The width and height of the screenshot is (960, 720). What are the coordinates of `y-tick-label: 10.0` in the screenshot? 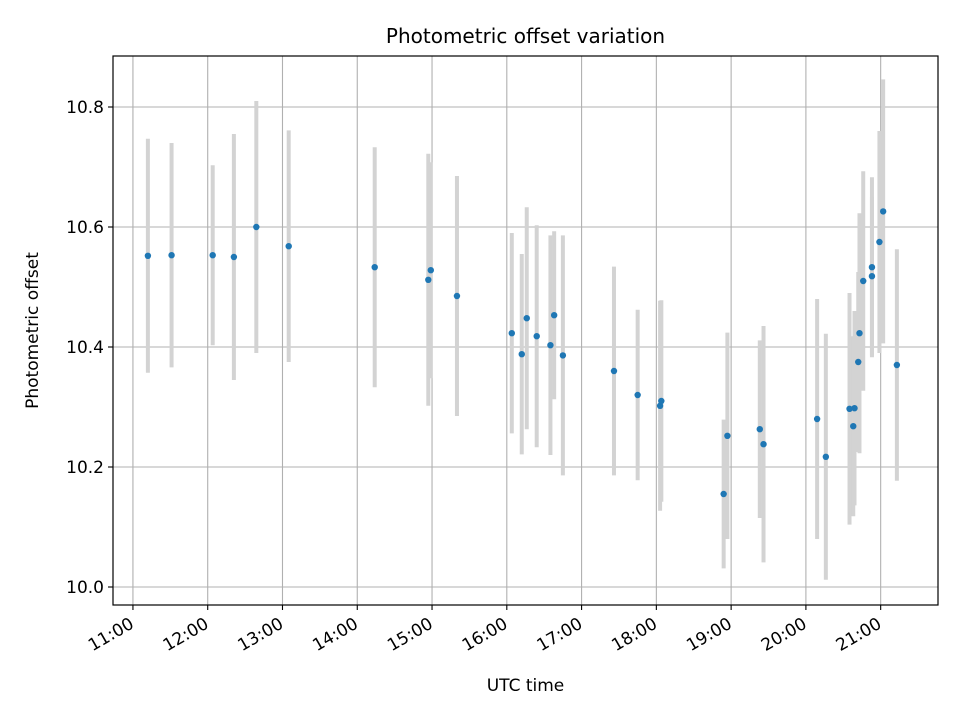 It's located at (85, 588).